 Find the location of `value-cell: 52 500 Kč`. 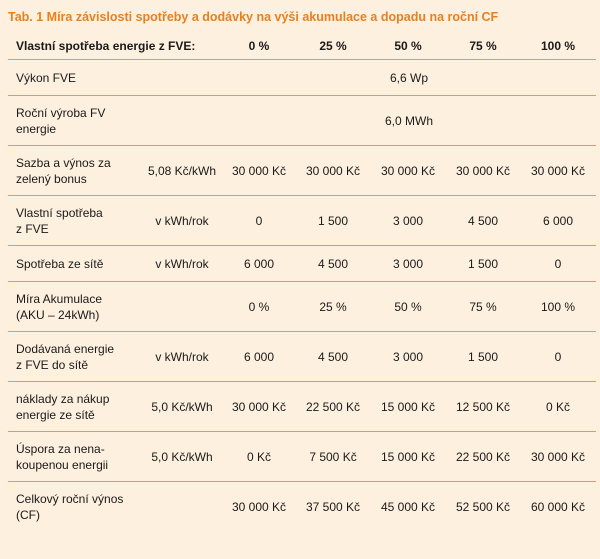

value-cell: 52 500 Kč is located at coordinates (483, 506).